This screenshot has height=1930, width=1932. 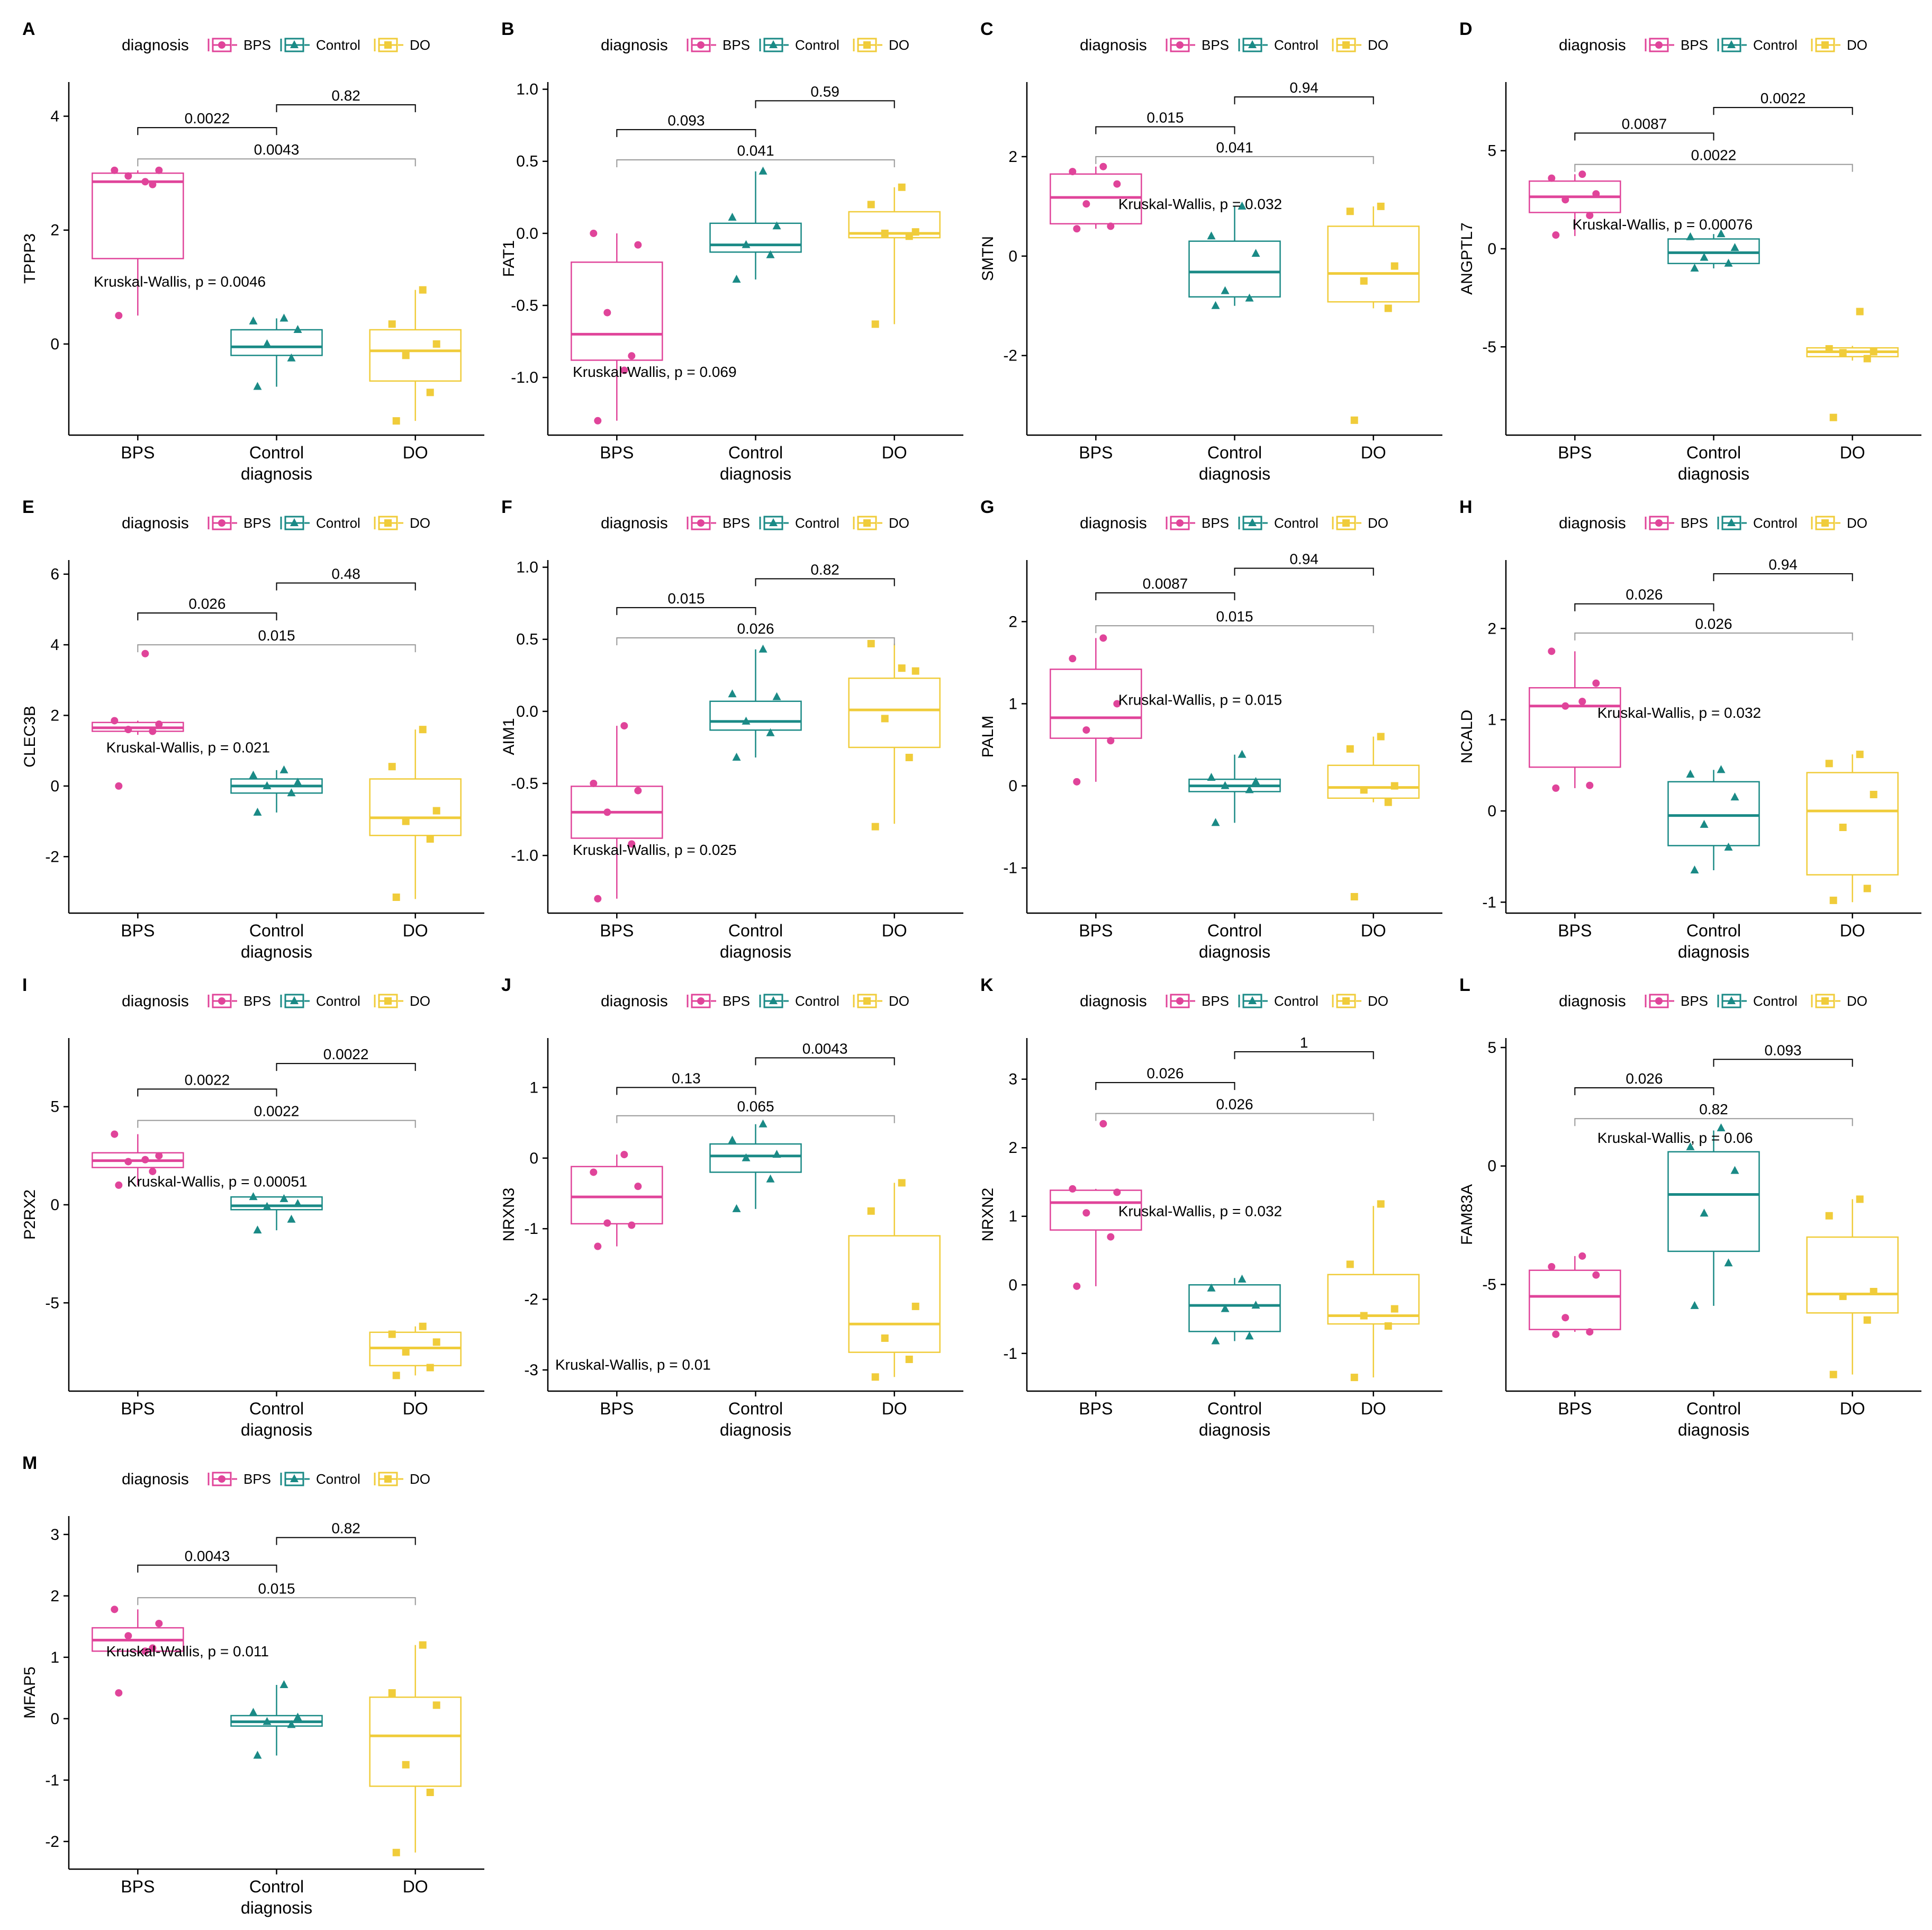 I want to click on significance-bracket: 0.0022, so click(x=1713, y=159).